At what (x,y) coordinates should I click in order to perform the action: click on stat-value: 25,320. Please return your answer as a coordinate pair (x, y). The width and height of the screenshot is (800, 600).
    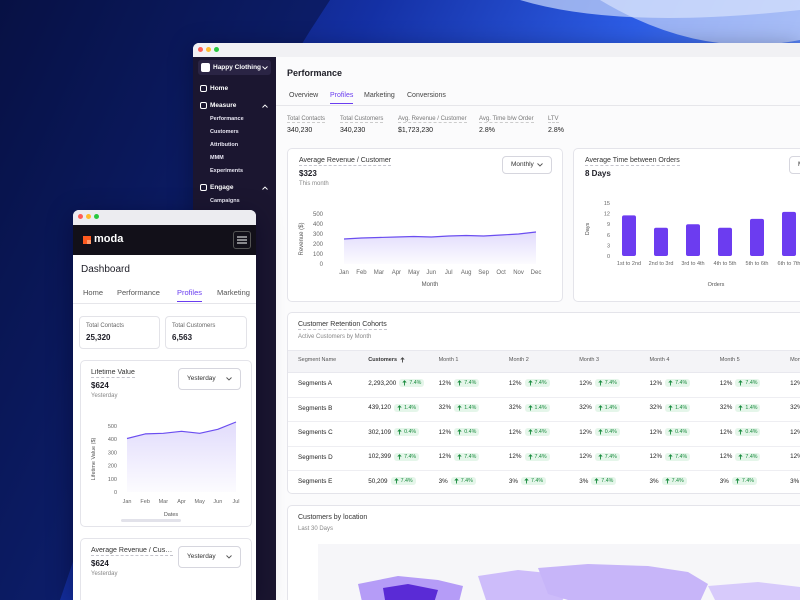
    Looking at the image, I should click on (98, 337).